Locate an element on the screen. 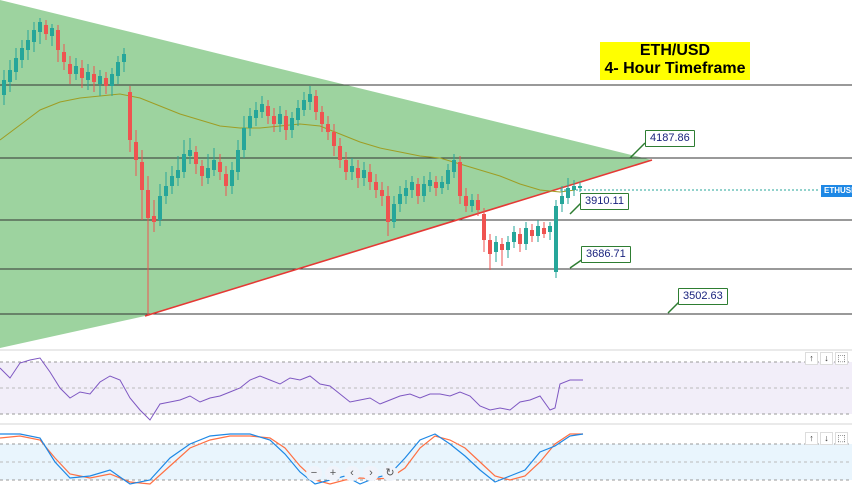  symbol-price-tag: ETHUSD is located at coordinates (836, 191).